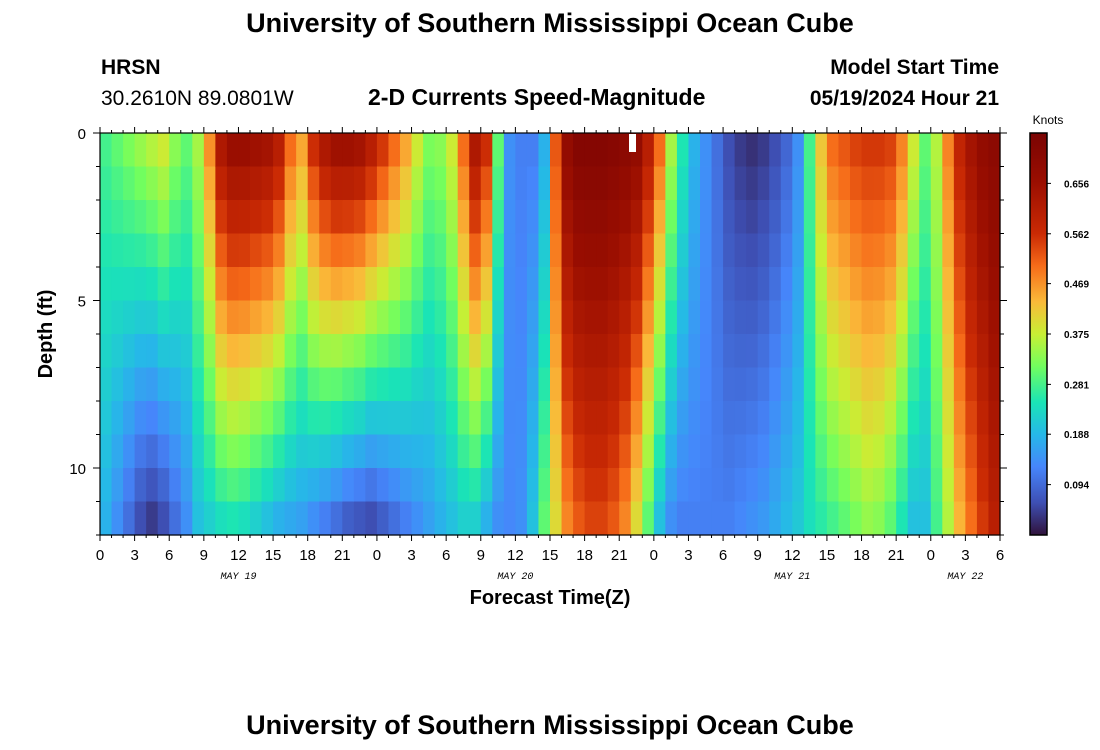 The width and height of the screenshot is (1100, 750). Describe the element at coordinates (82, 134) in the screenshot. I see `y-tick-label: 0` at that location.